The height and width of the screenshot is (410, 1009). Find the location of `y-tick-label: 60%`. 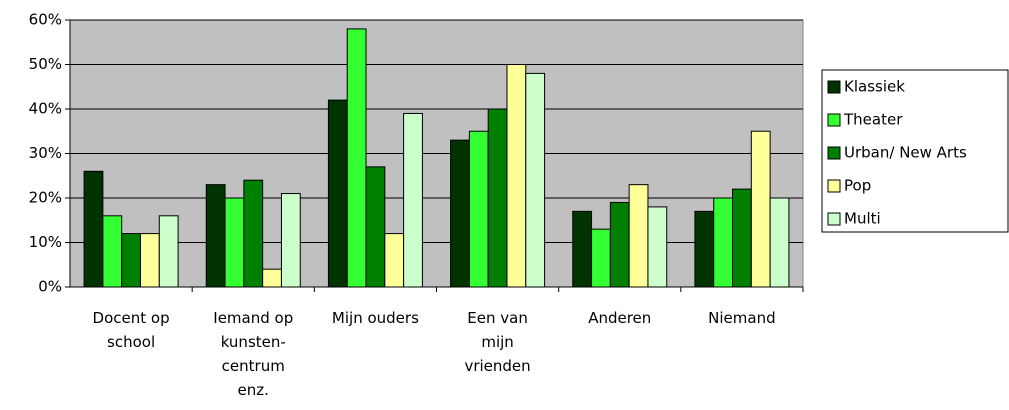

y-tick-label: 60% is located at coordinates (45, 20).